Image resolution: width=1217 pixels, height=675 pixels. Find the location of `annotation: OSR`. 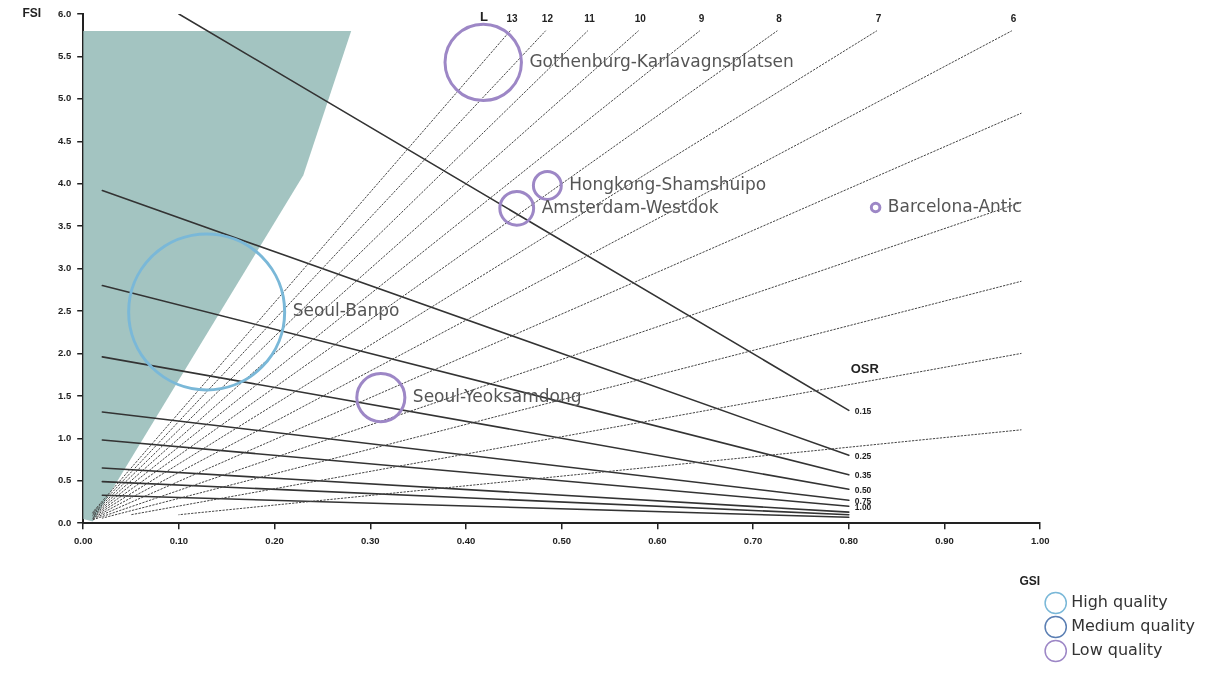

annotation: OSR is located at coordinates (865, 369).